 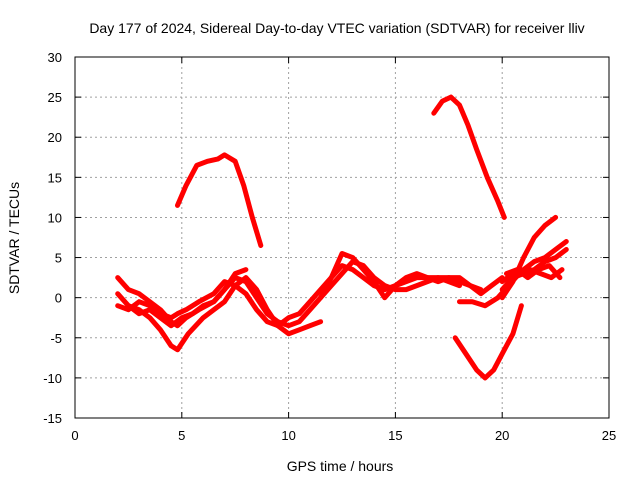 What do you see at coordinates (55, 137) in the screenshot?
I see `y-tick-label: 20` at bounding box center [55, 137].